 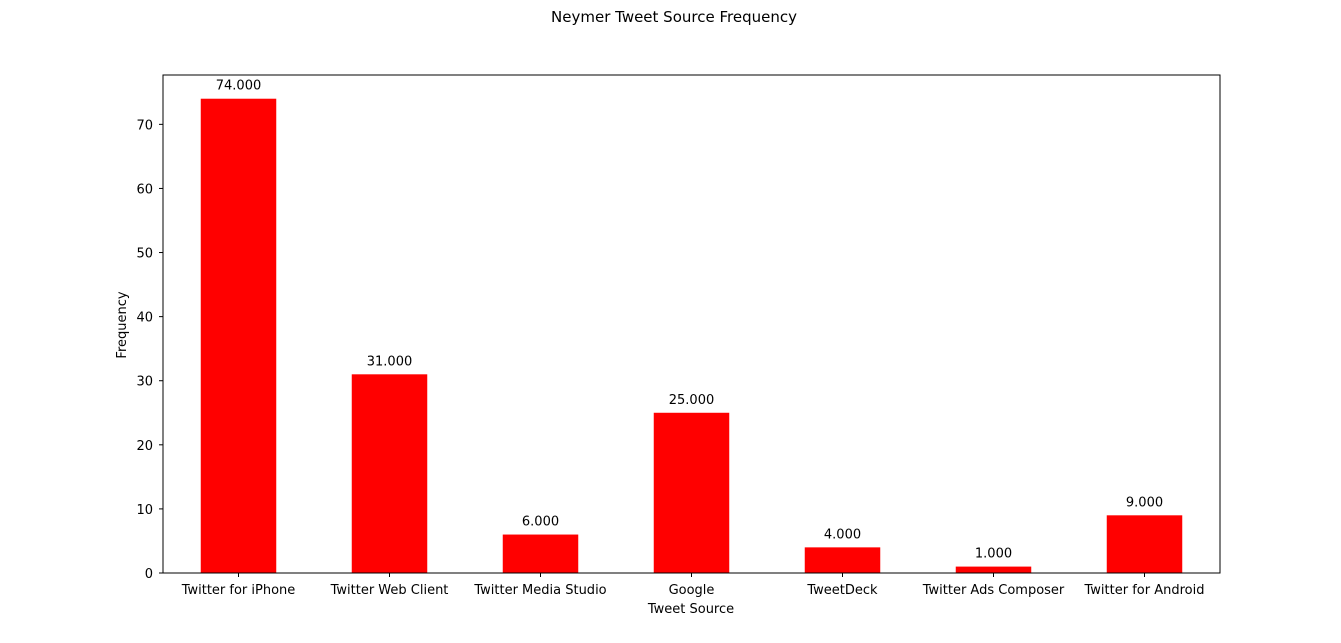 What do you see at coordinates (149, 574) in the screenshot?
I see `y-tick-label-0: 0` at bounding box center [149, 574].